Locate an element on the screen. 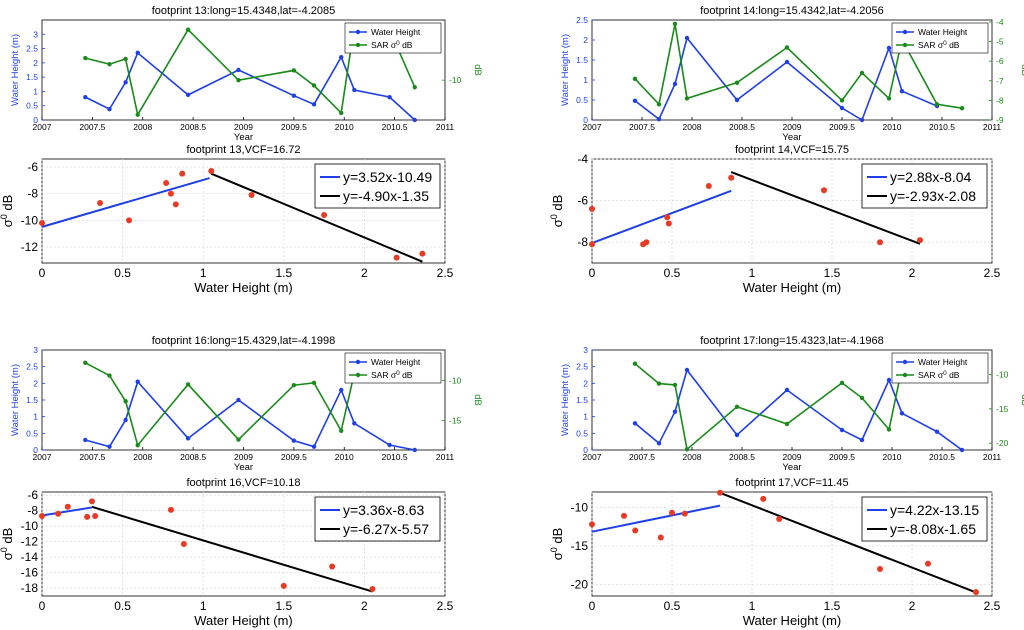 The height and width of the screenshot is (630, 1024). fit-legend-box is located at coordinates (924, 186).